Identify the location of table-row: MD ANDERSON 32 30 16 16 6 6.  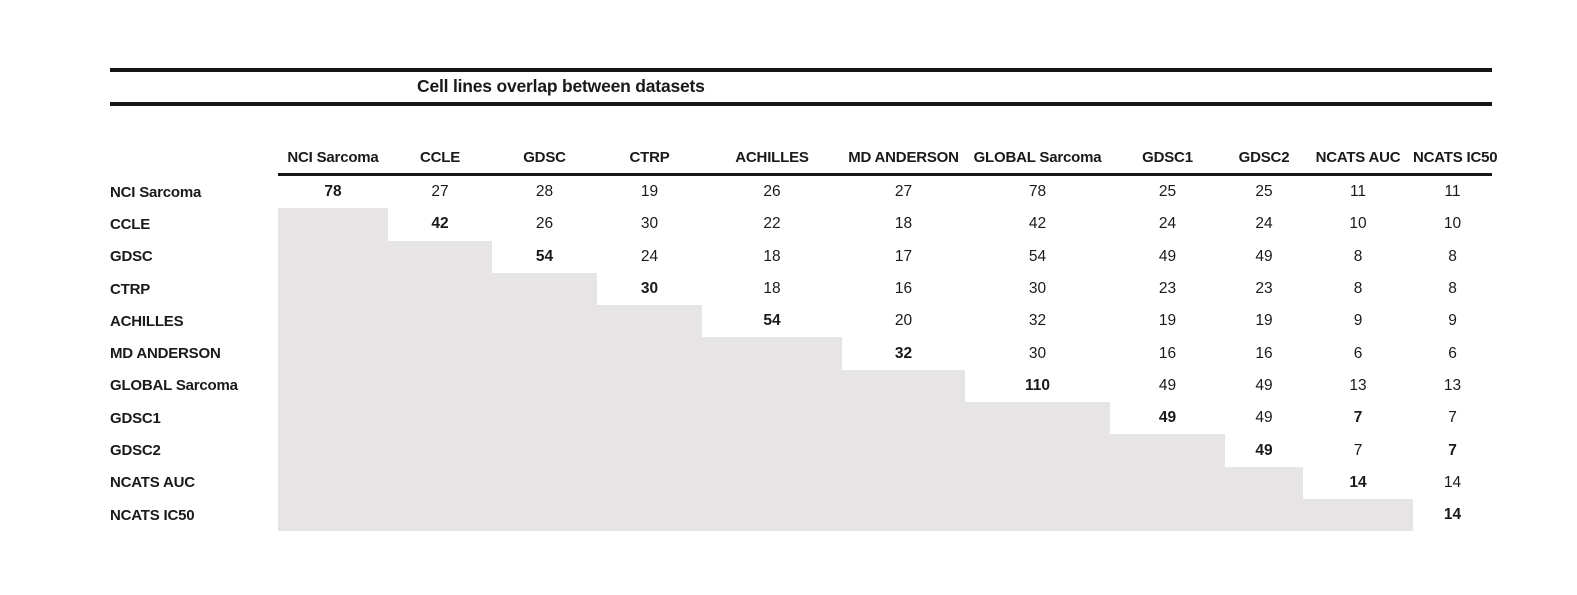
(801, 353).